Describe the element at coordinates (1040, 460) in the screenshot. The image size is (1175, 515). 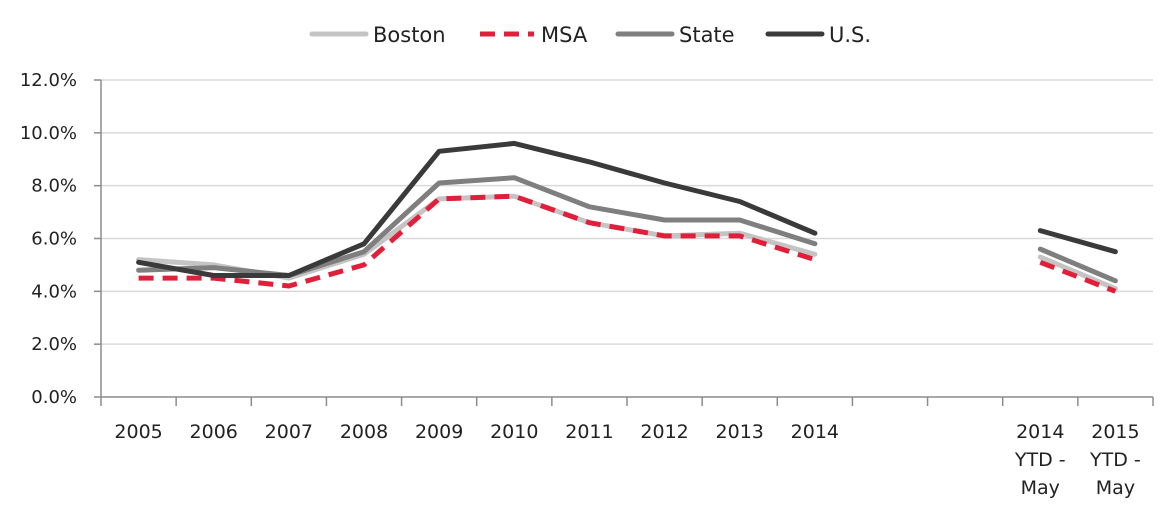
I see `x-tick-label: 2014 YTD -May` at that location.